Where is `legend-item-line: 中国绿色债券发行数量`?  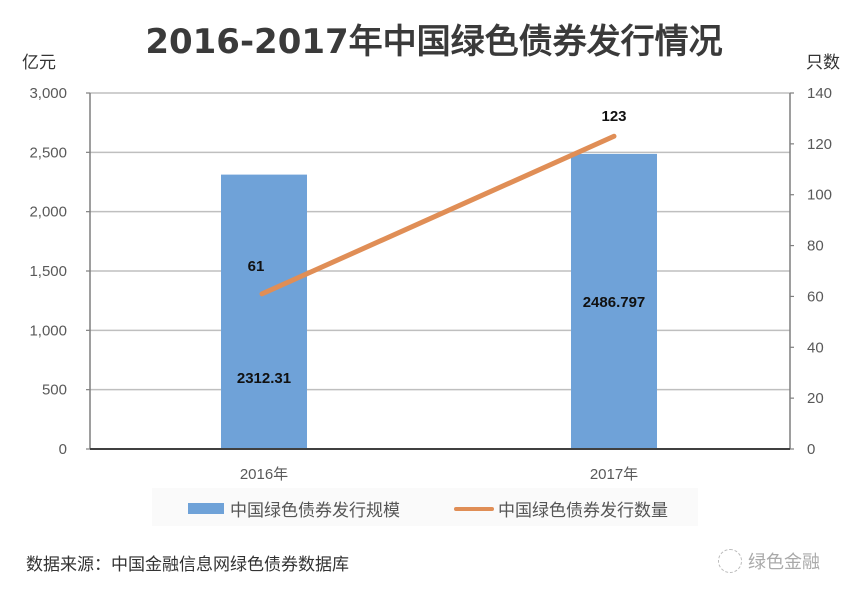
legend-item-line: 中国绿色债券发行数量 is located at coordinates (561, 508).